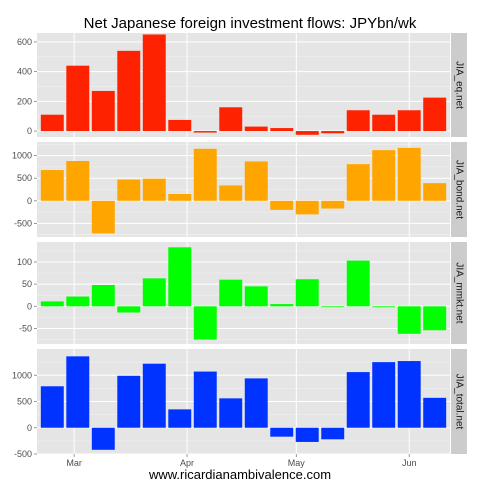 This screenshot has width=480, height=480. I want to click on y-tick-label: 200, so click(24, 101).